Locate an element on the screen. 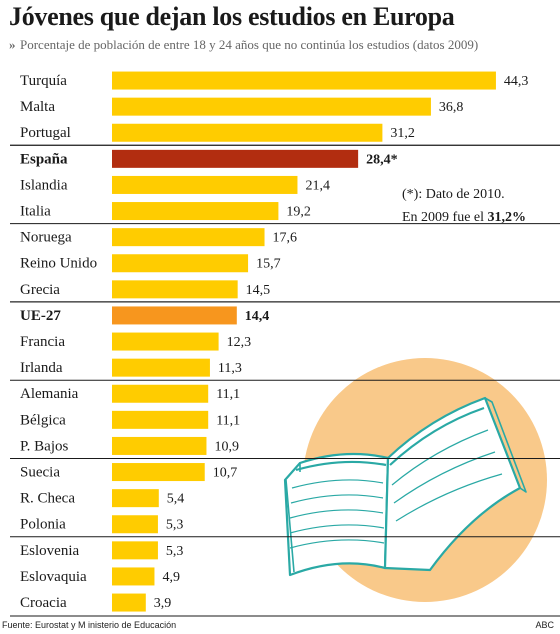 This screenshot has height=634, width=560. category-label-suecia: Suecia is located at coordinates (40, 473).